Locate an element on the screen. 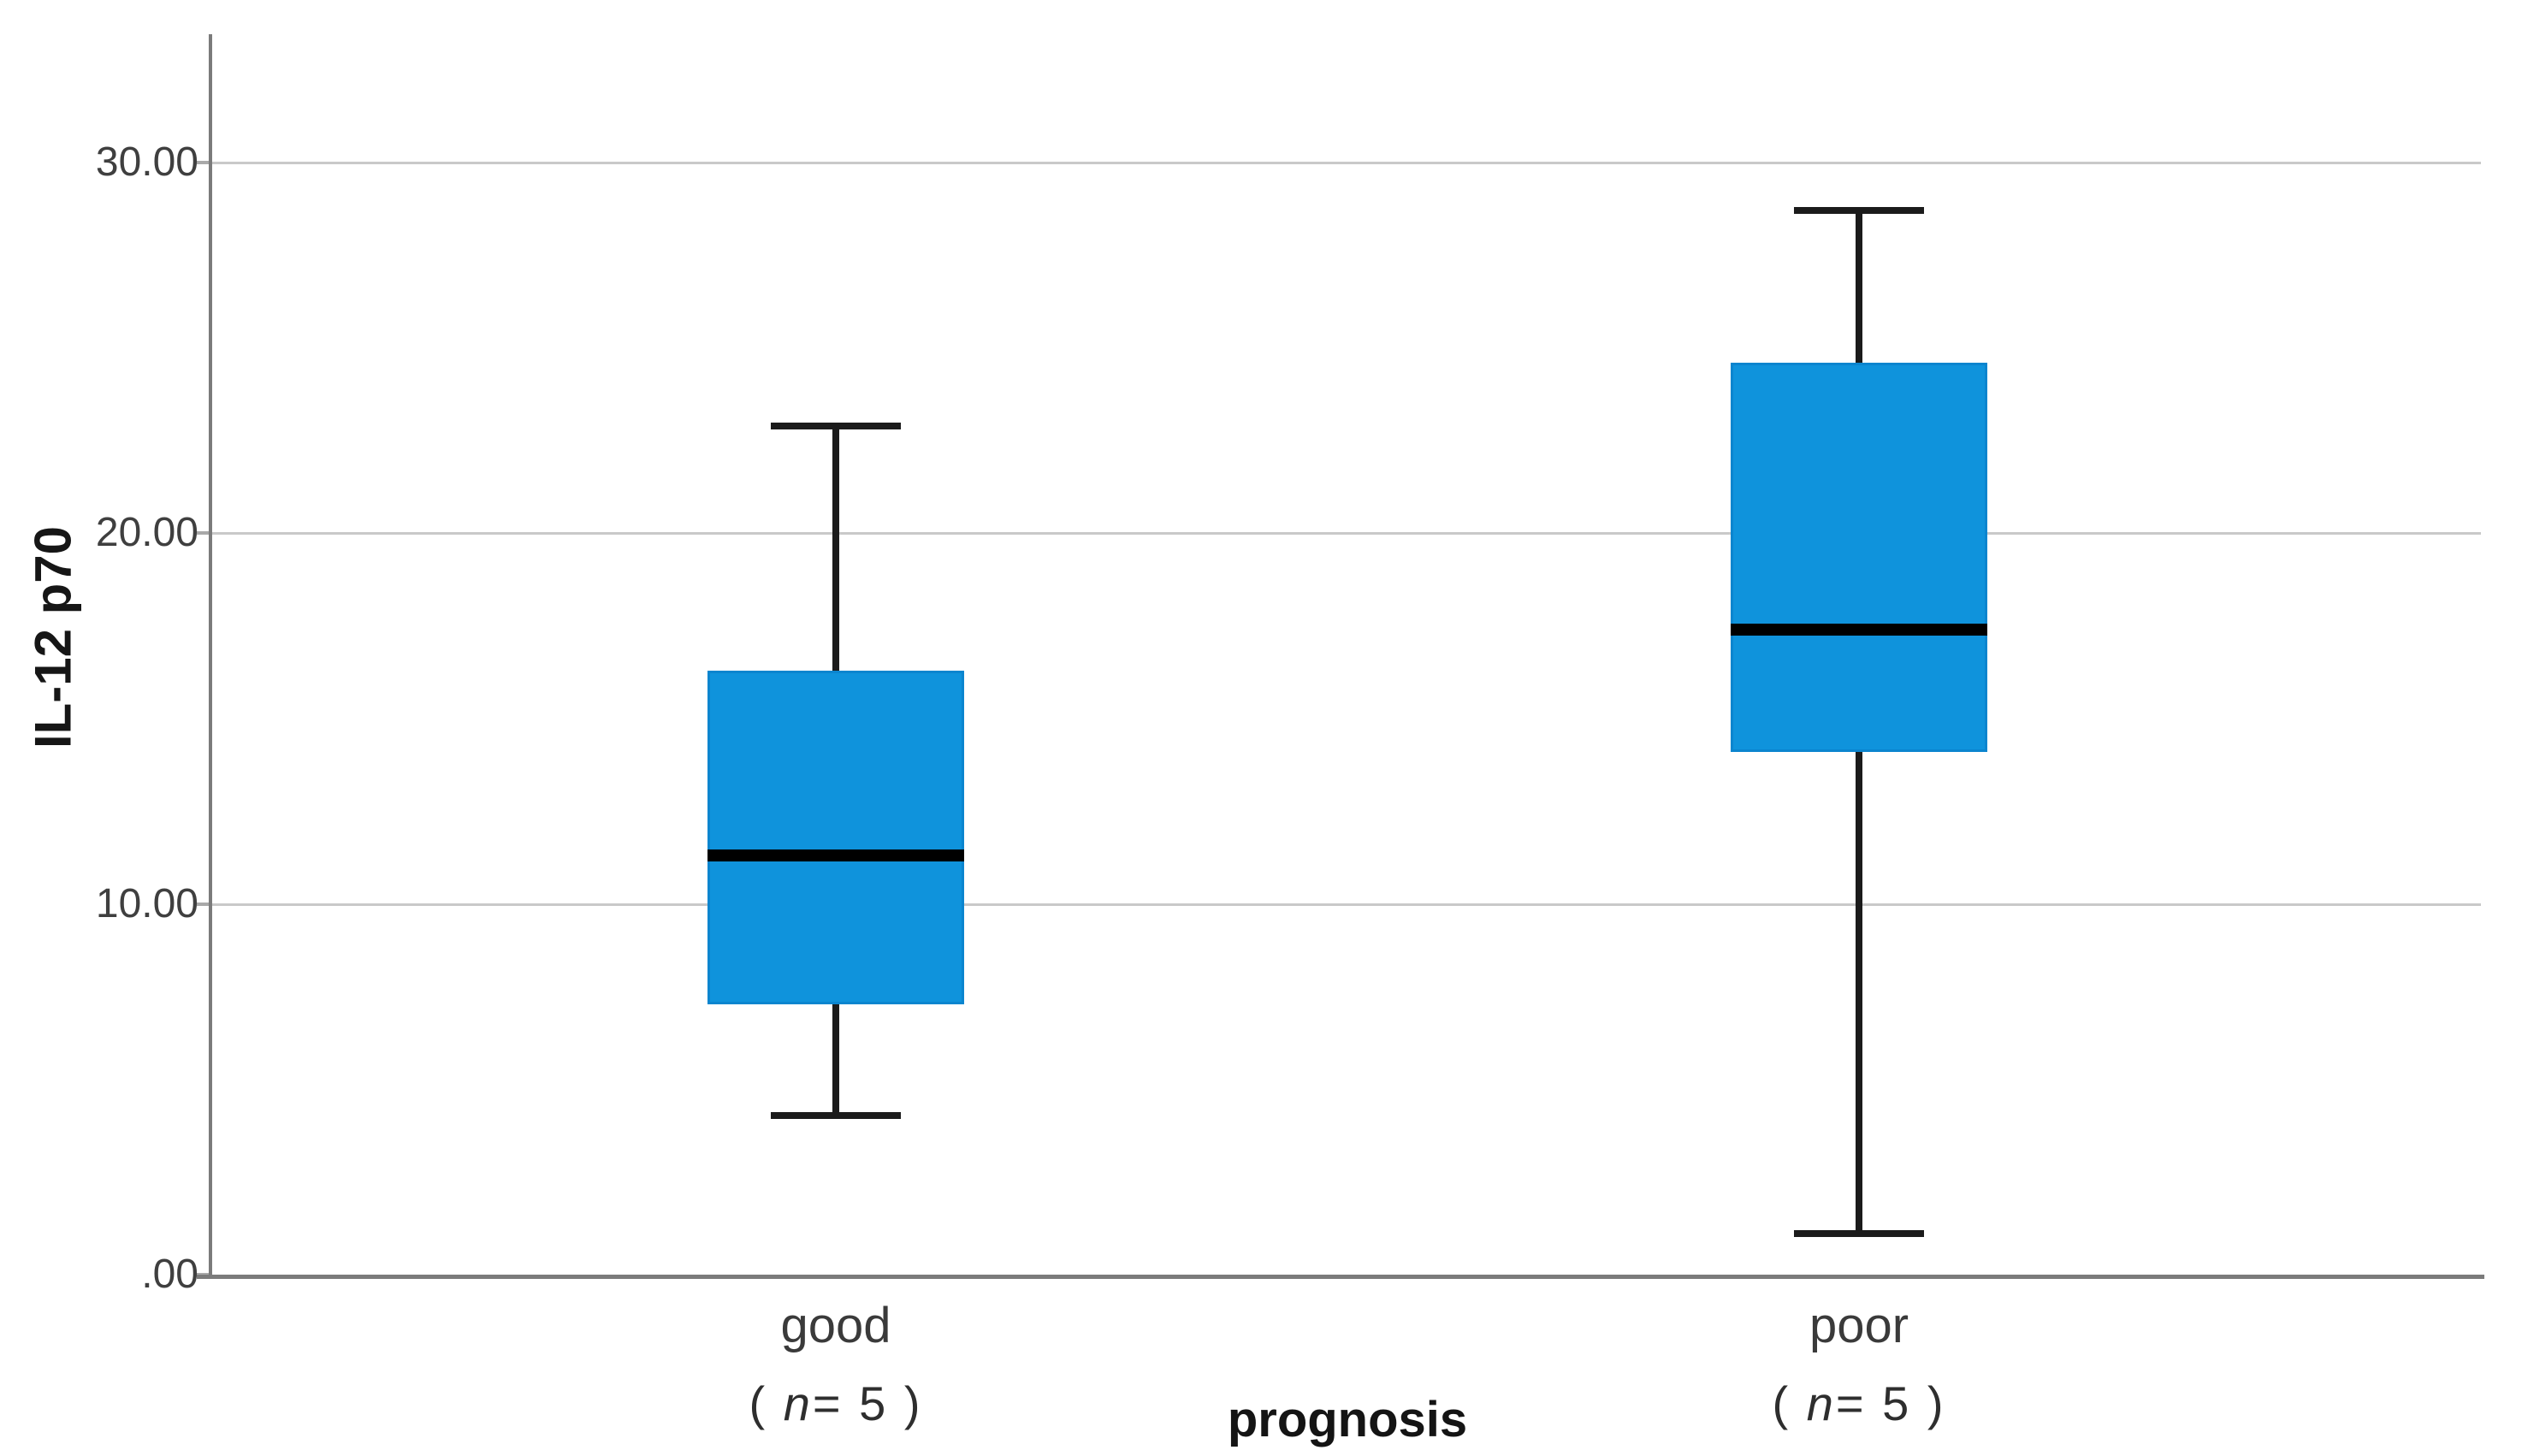 This screenshot has width=2522, height=1456. whisker-lower-poor is located at coordinates (1859, 993).